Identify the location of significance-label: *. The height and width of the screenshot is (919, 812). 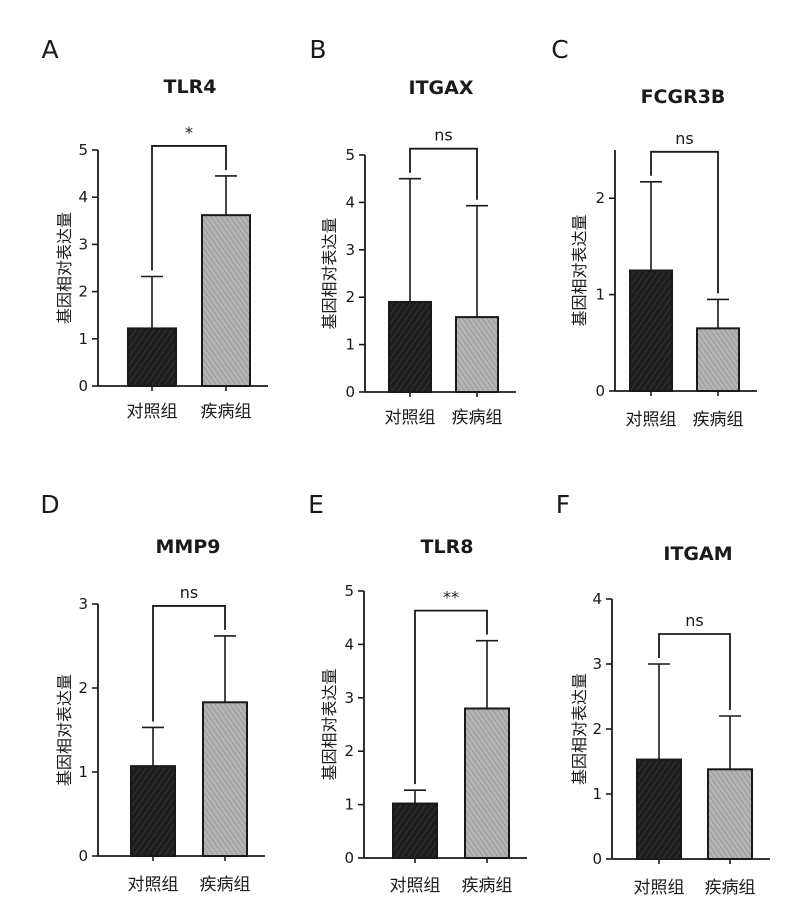
(189, 132).